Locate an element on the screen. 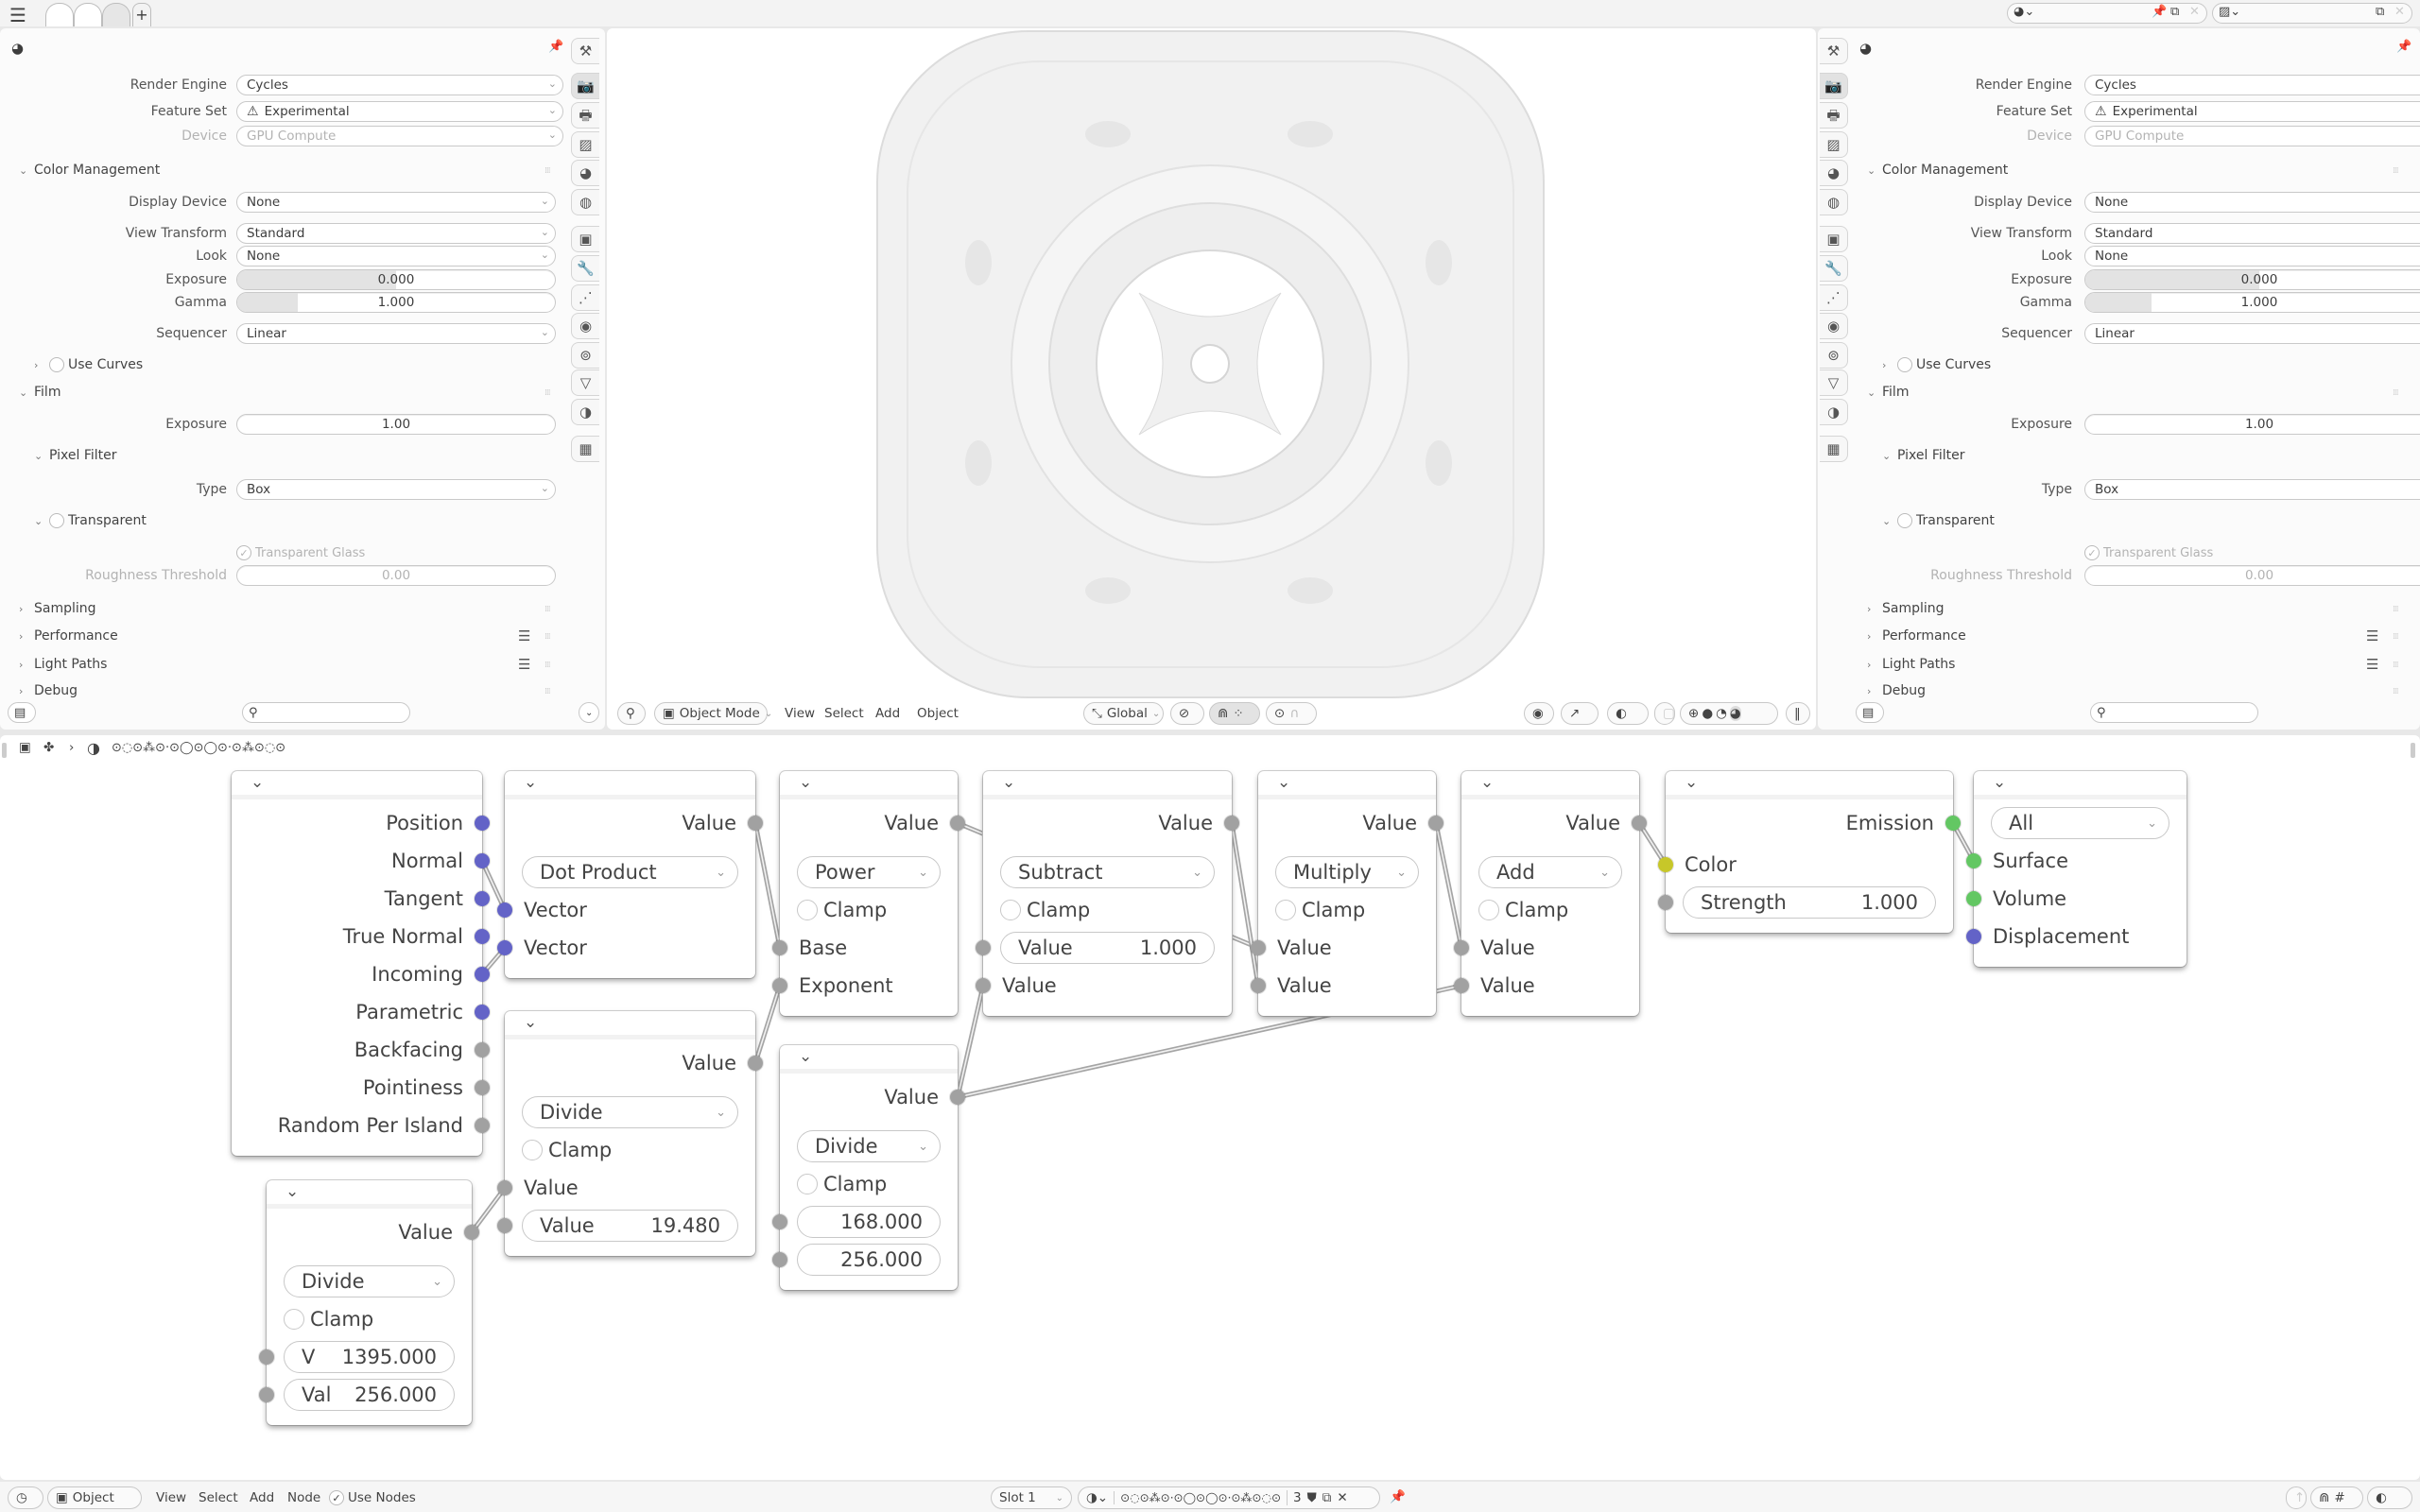 This screenshot has height=1512, width=2420. use-nodes-checkbox: ✓ Use Nodes is located at coordinates (373, 1497).